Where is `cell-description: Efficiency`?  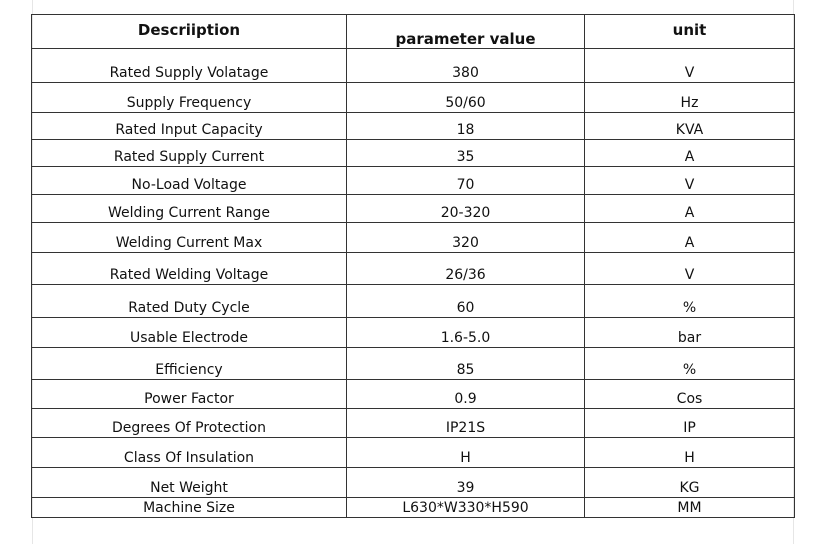 cell-description: Efficiency is located at coordinates (189, 363).